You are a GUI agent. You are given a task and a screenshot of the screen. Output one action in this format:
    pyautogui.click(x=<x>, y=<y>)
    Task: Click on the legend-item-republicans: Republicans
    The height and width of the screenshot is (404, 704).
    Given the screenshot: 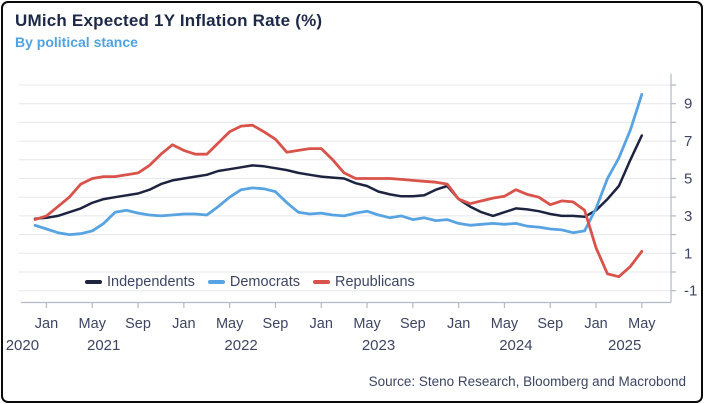 What is the action you would take?
    pyautogui.click(x=364, y=282)
    